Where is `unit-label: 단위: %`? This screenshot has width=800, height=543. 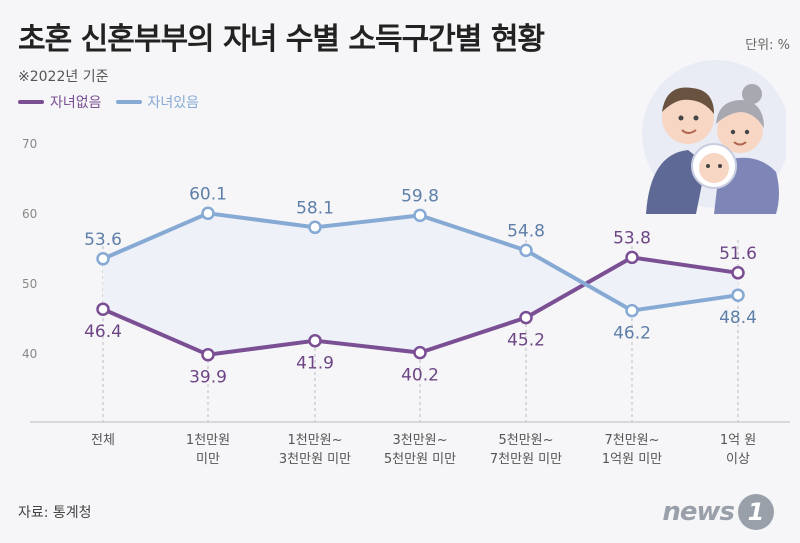 unit-label: 단위: % is located at coordinates (767, 45).